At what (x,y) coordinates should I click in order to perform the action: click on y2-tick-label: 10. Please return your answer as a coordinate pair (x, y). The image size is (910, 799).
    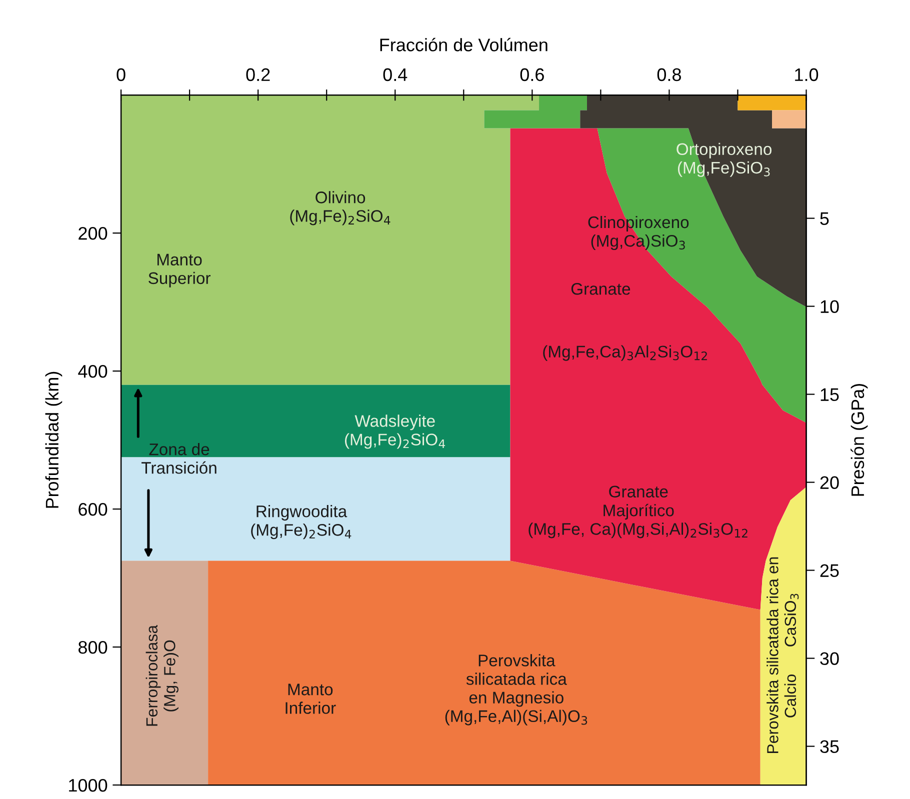
    Looking at the image, I should click on (829, 307).